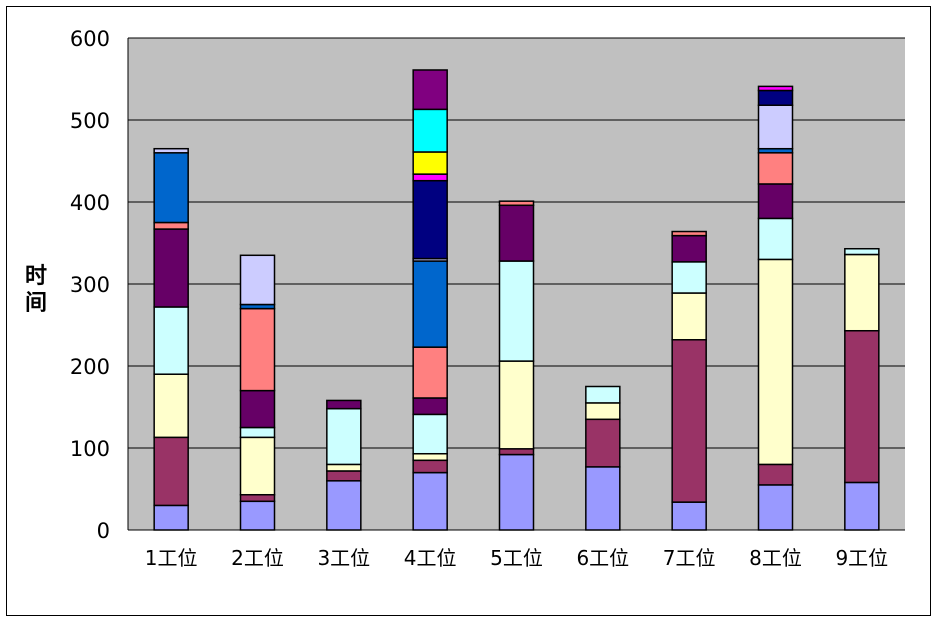 The image size is (939, 625). I want to click on x-category-label: 5工位, so click(516, 558).